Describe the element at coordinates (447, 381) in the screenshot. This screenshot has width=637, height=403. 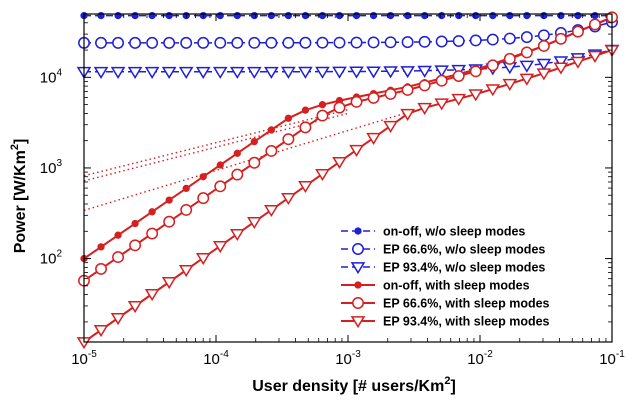
I see `x-axis-title-sup: 2` at that location.